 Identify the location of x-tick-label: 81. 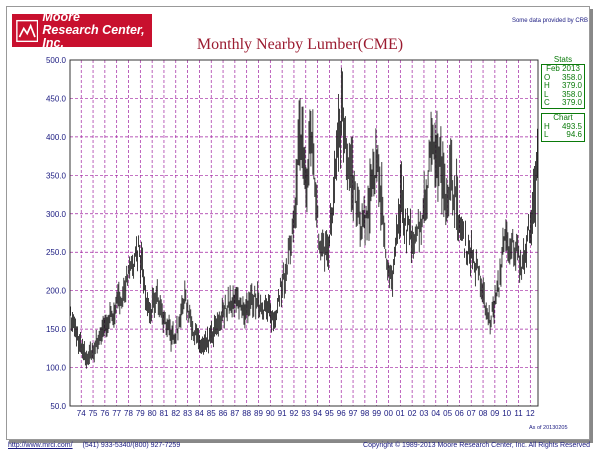
(164, 413).